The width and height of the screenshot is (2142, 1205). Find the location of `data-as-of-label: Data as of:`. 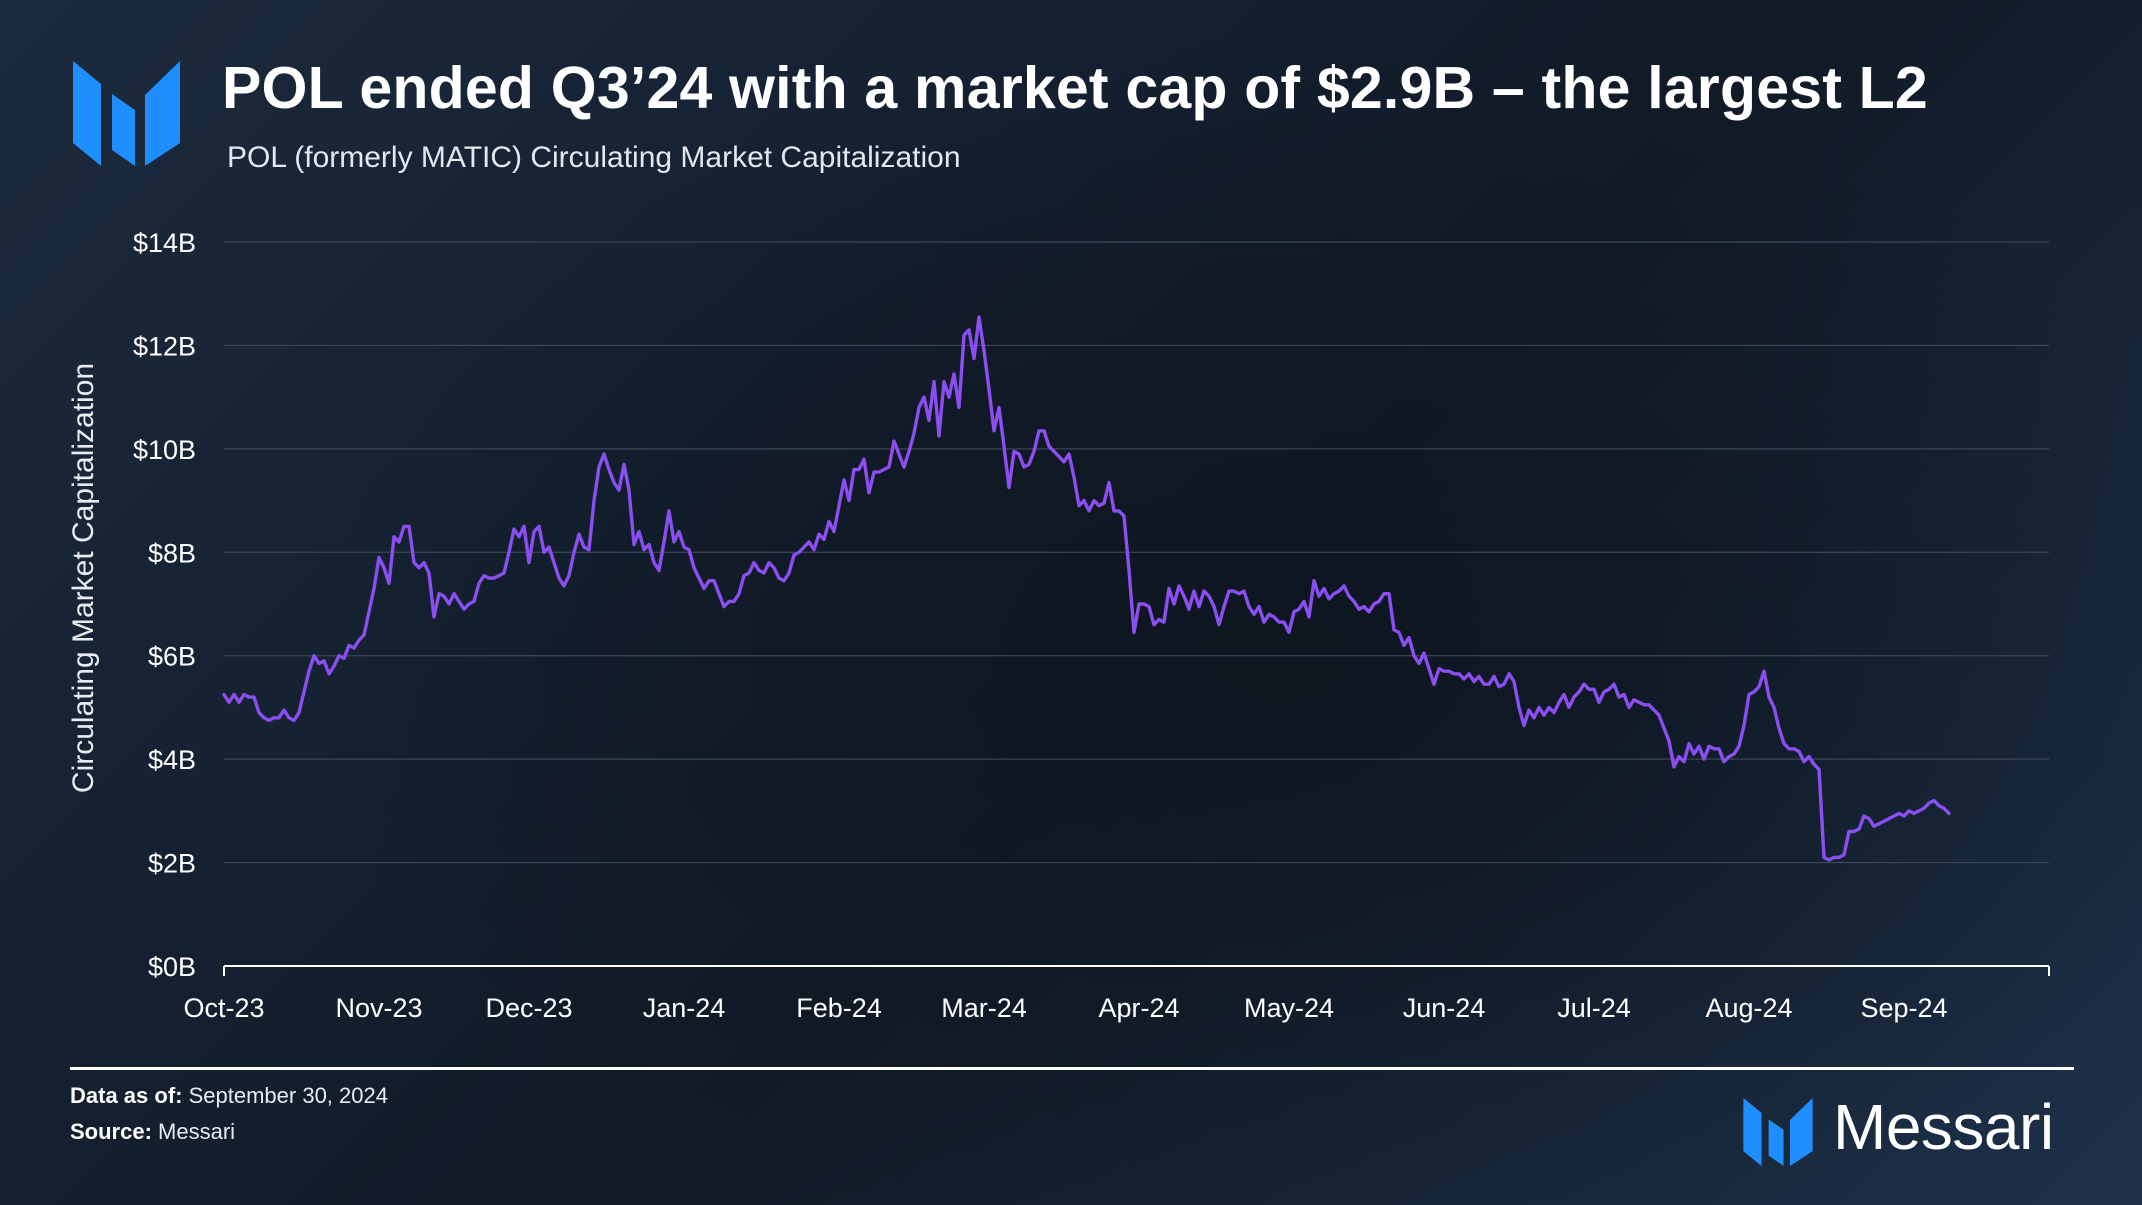

data-as-of-label: Data as of: is located at coordinates (126, 1095).